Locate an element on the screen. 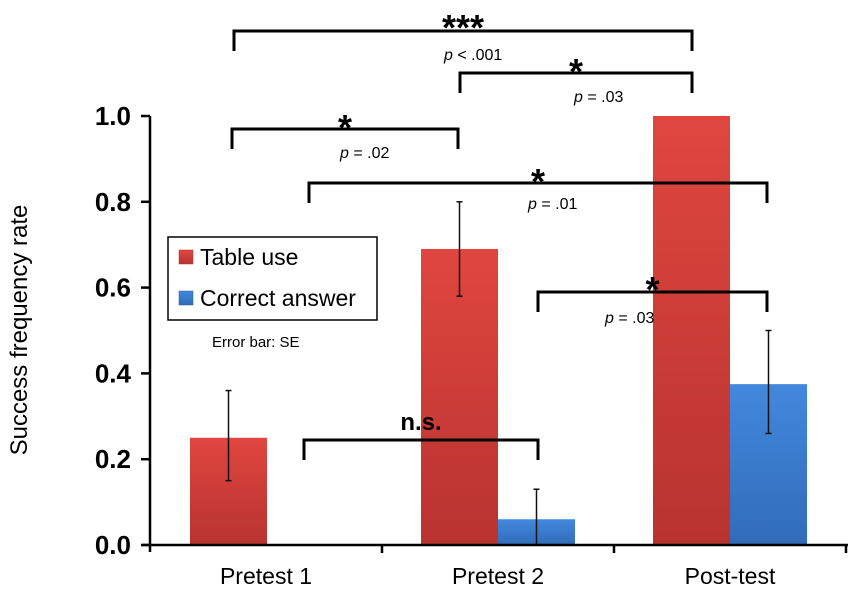  x-tick-label: Pretest 2 is located at coordinates (498, 576).